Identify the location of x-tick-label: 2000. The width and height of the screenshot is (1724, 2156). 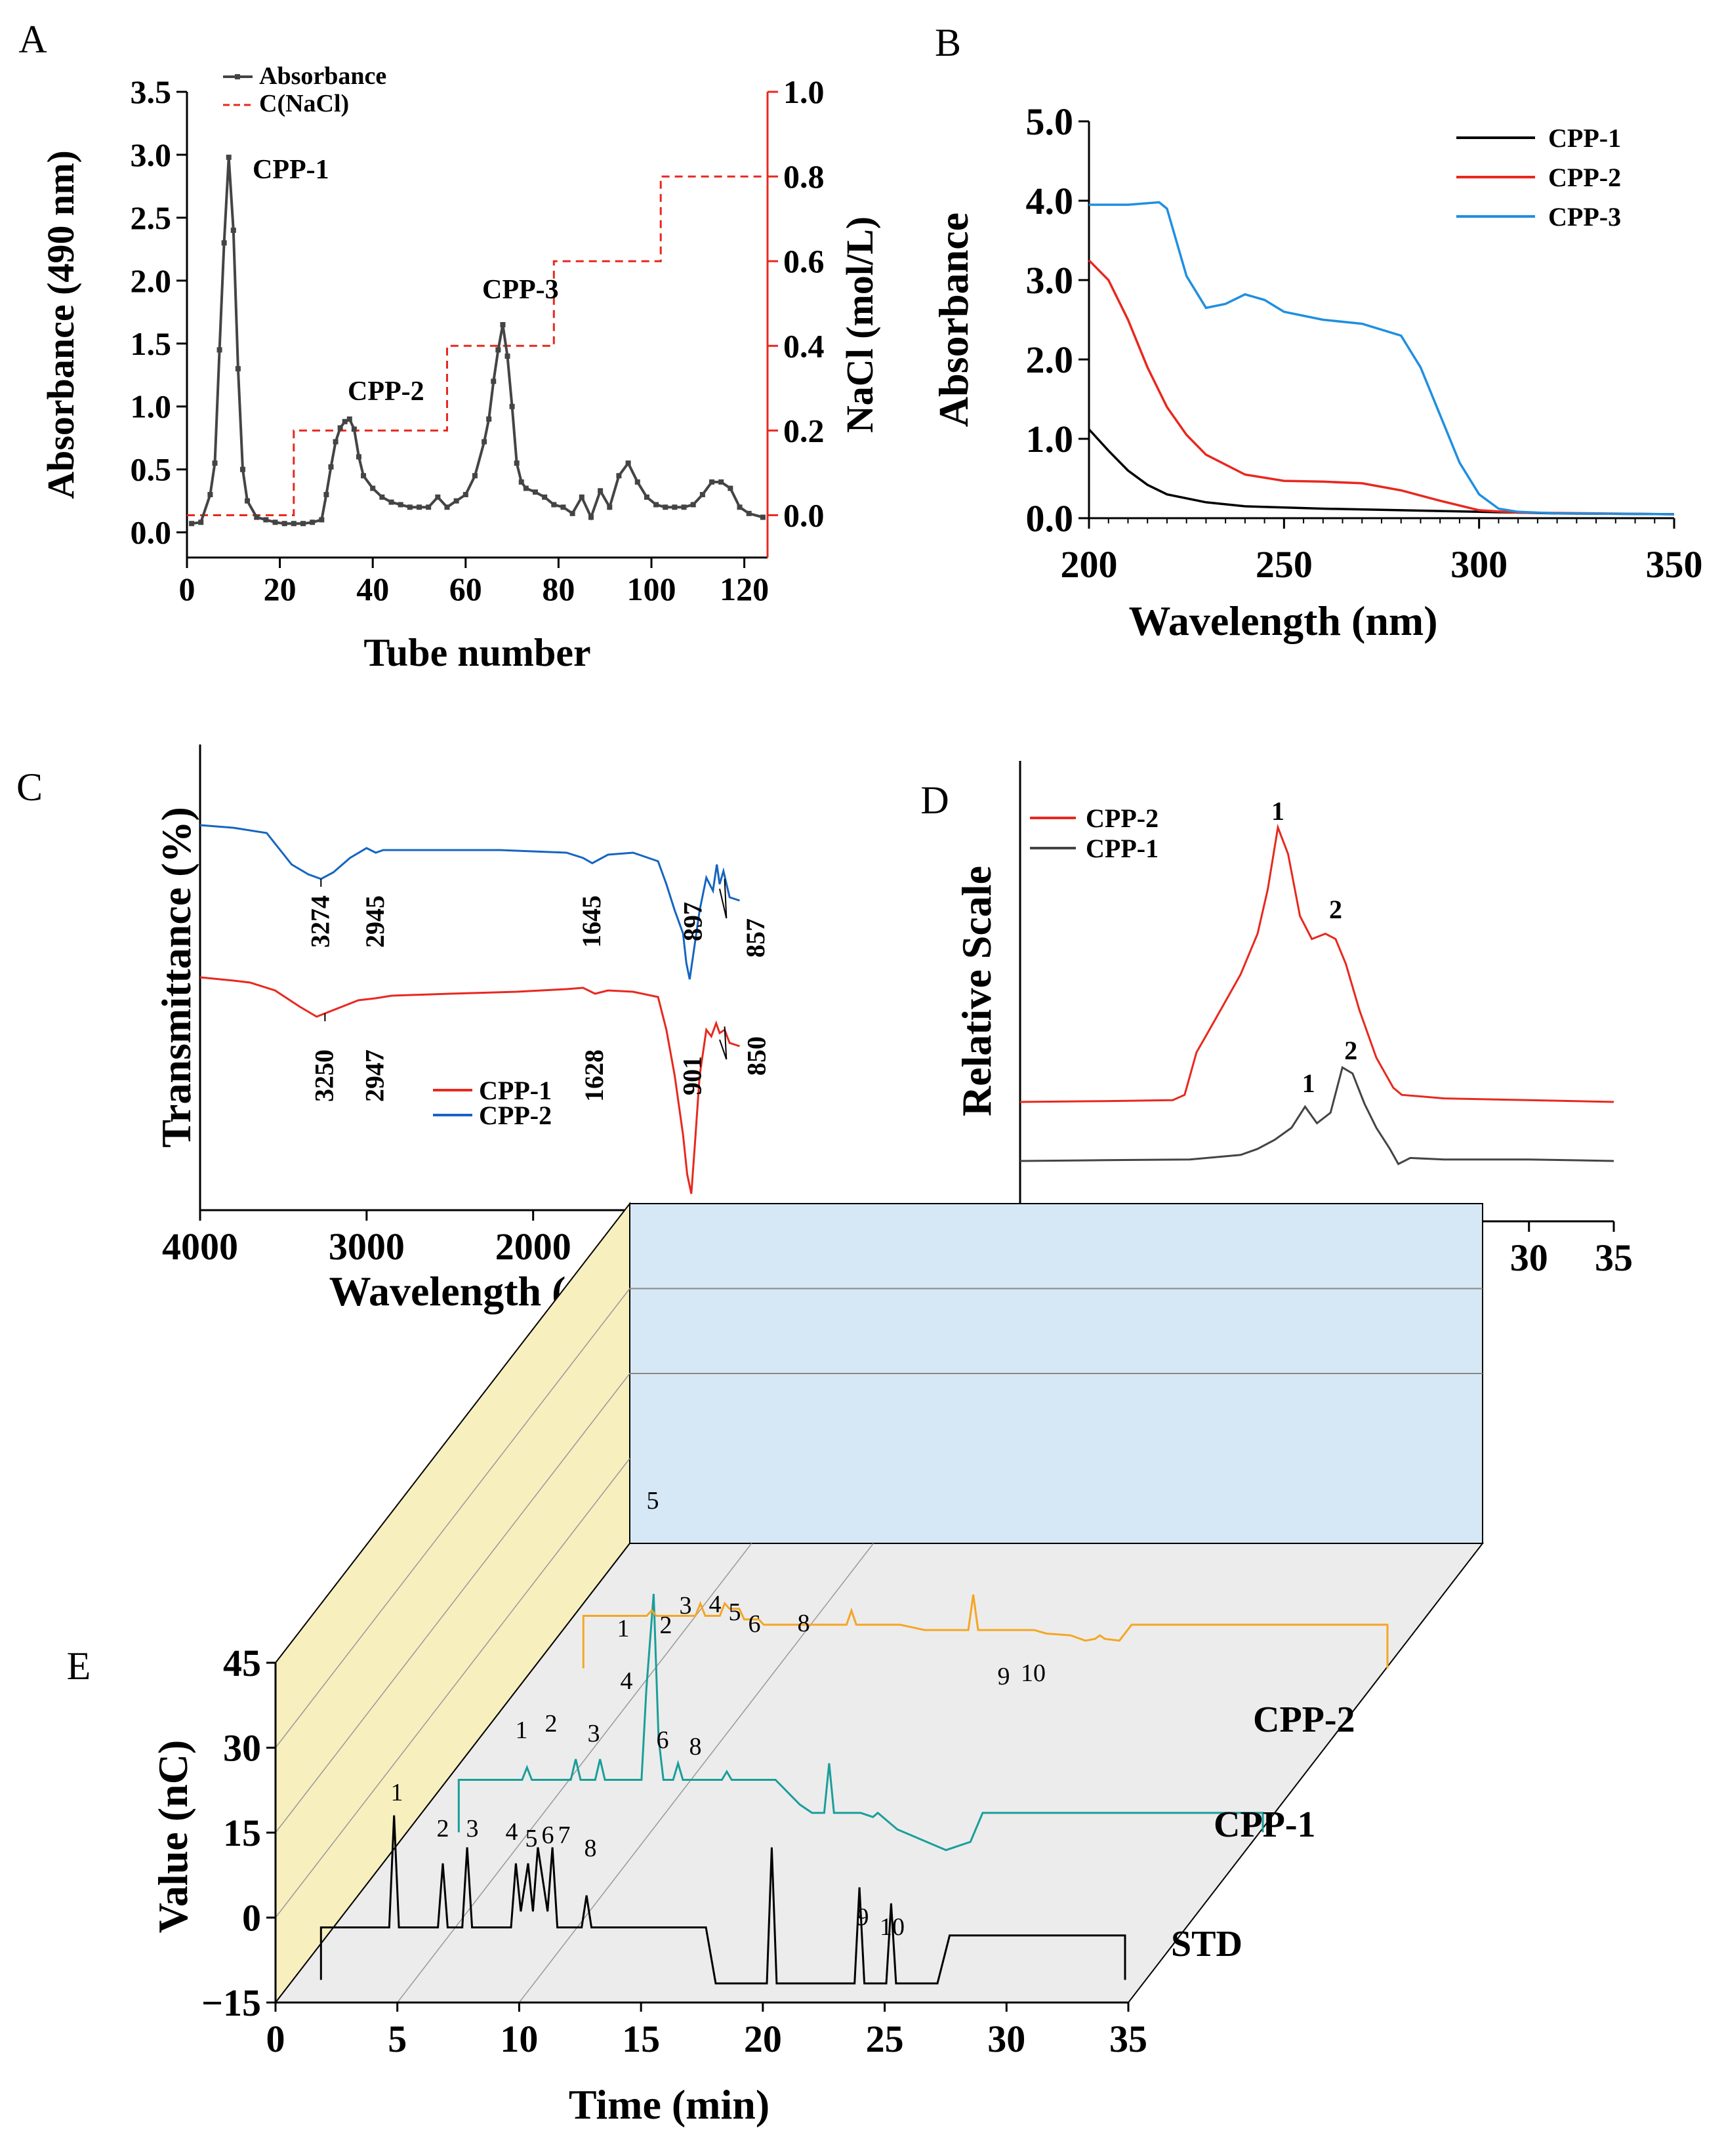
(533, 1246).